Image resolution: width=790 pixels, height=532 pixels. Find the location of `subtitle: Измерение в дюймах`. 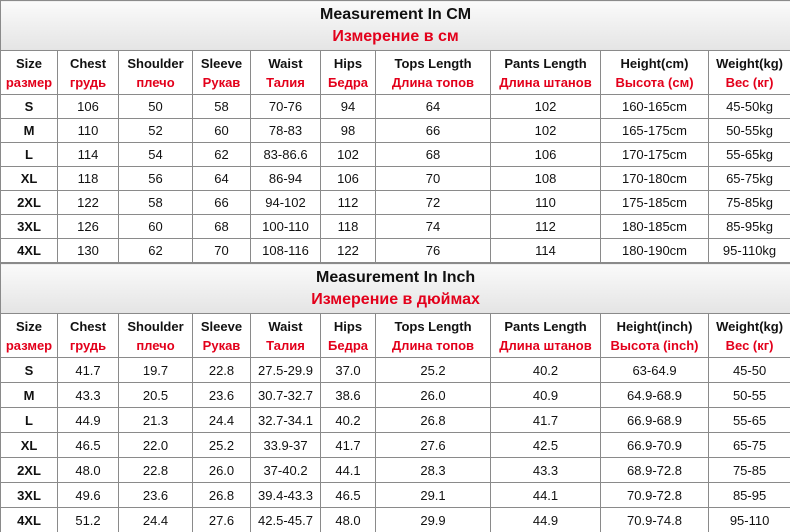

subtitle: Измерение в дюймах is located at coordinates (395, 299).